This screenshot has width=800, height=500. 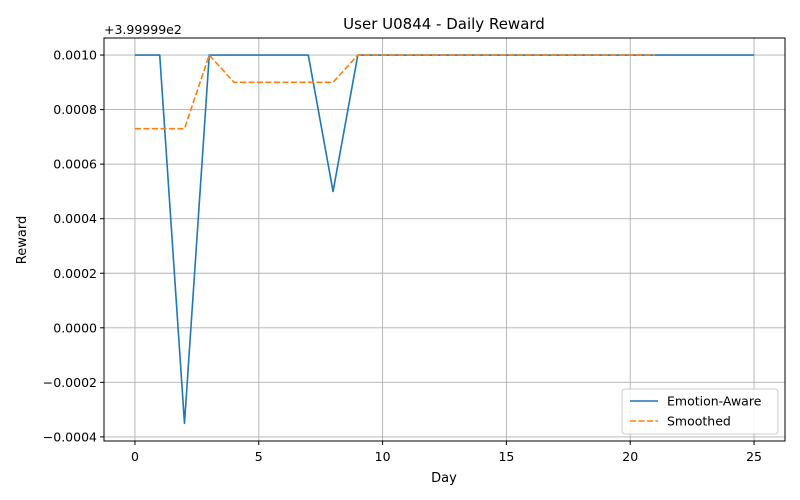 I want to click on x-tick-label: 25, so click(x=754, y=456).